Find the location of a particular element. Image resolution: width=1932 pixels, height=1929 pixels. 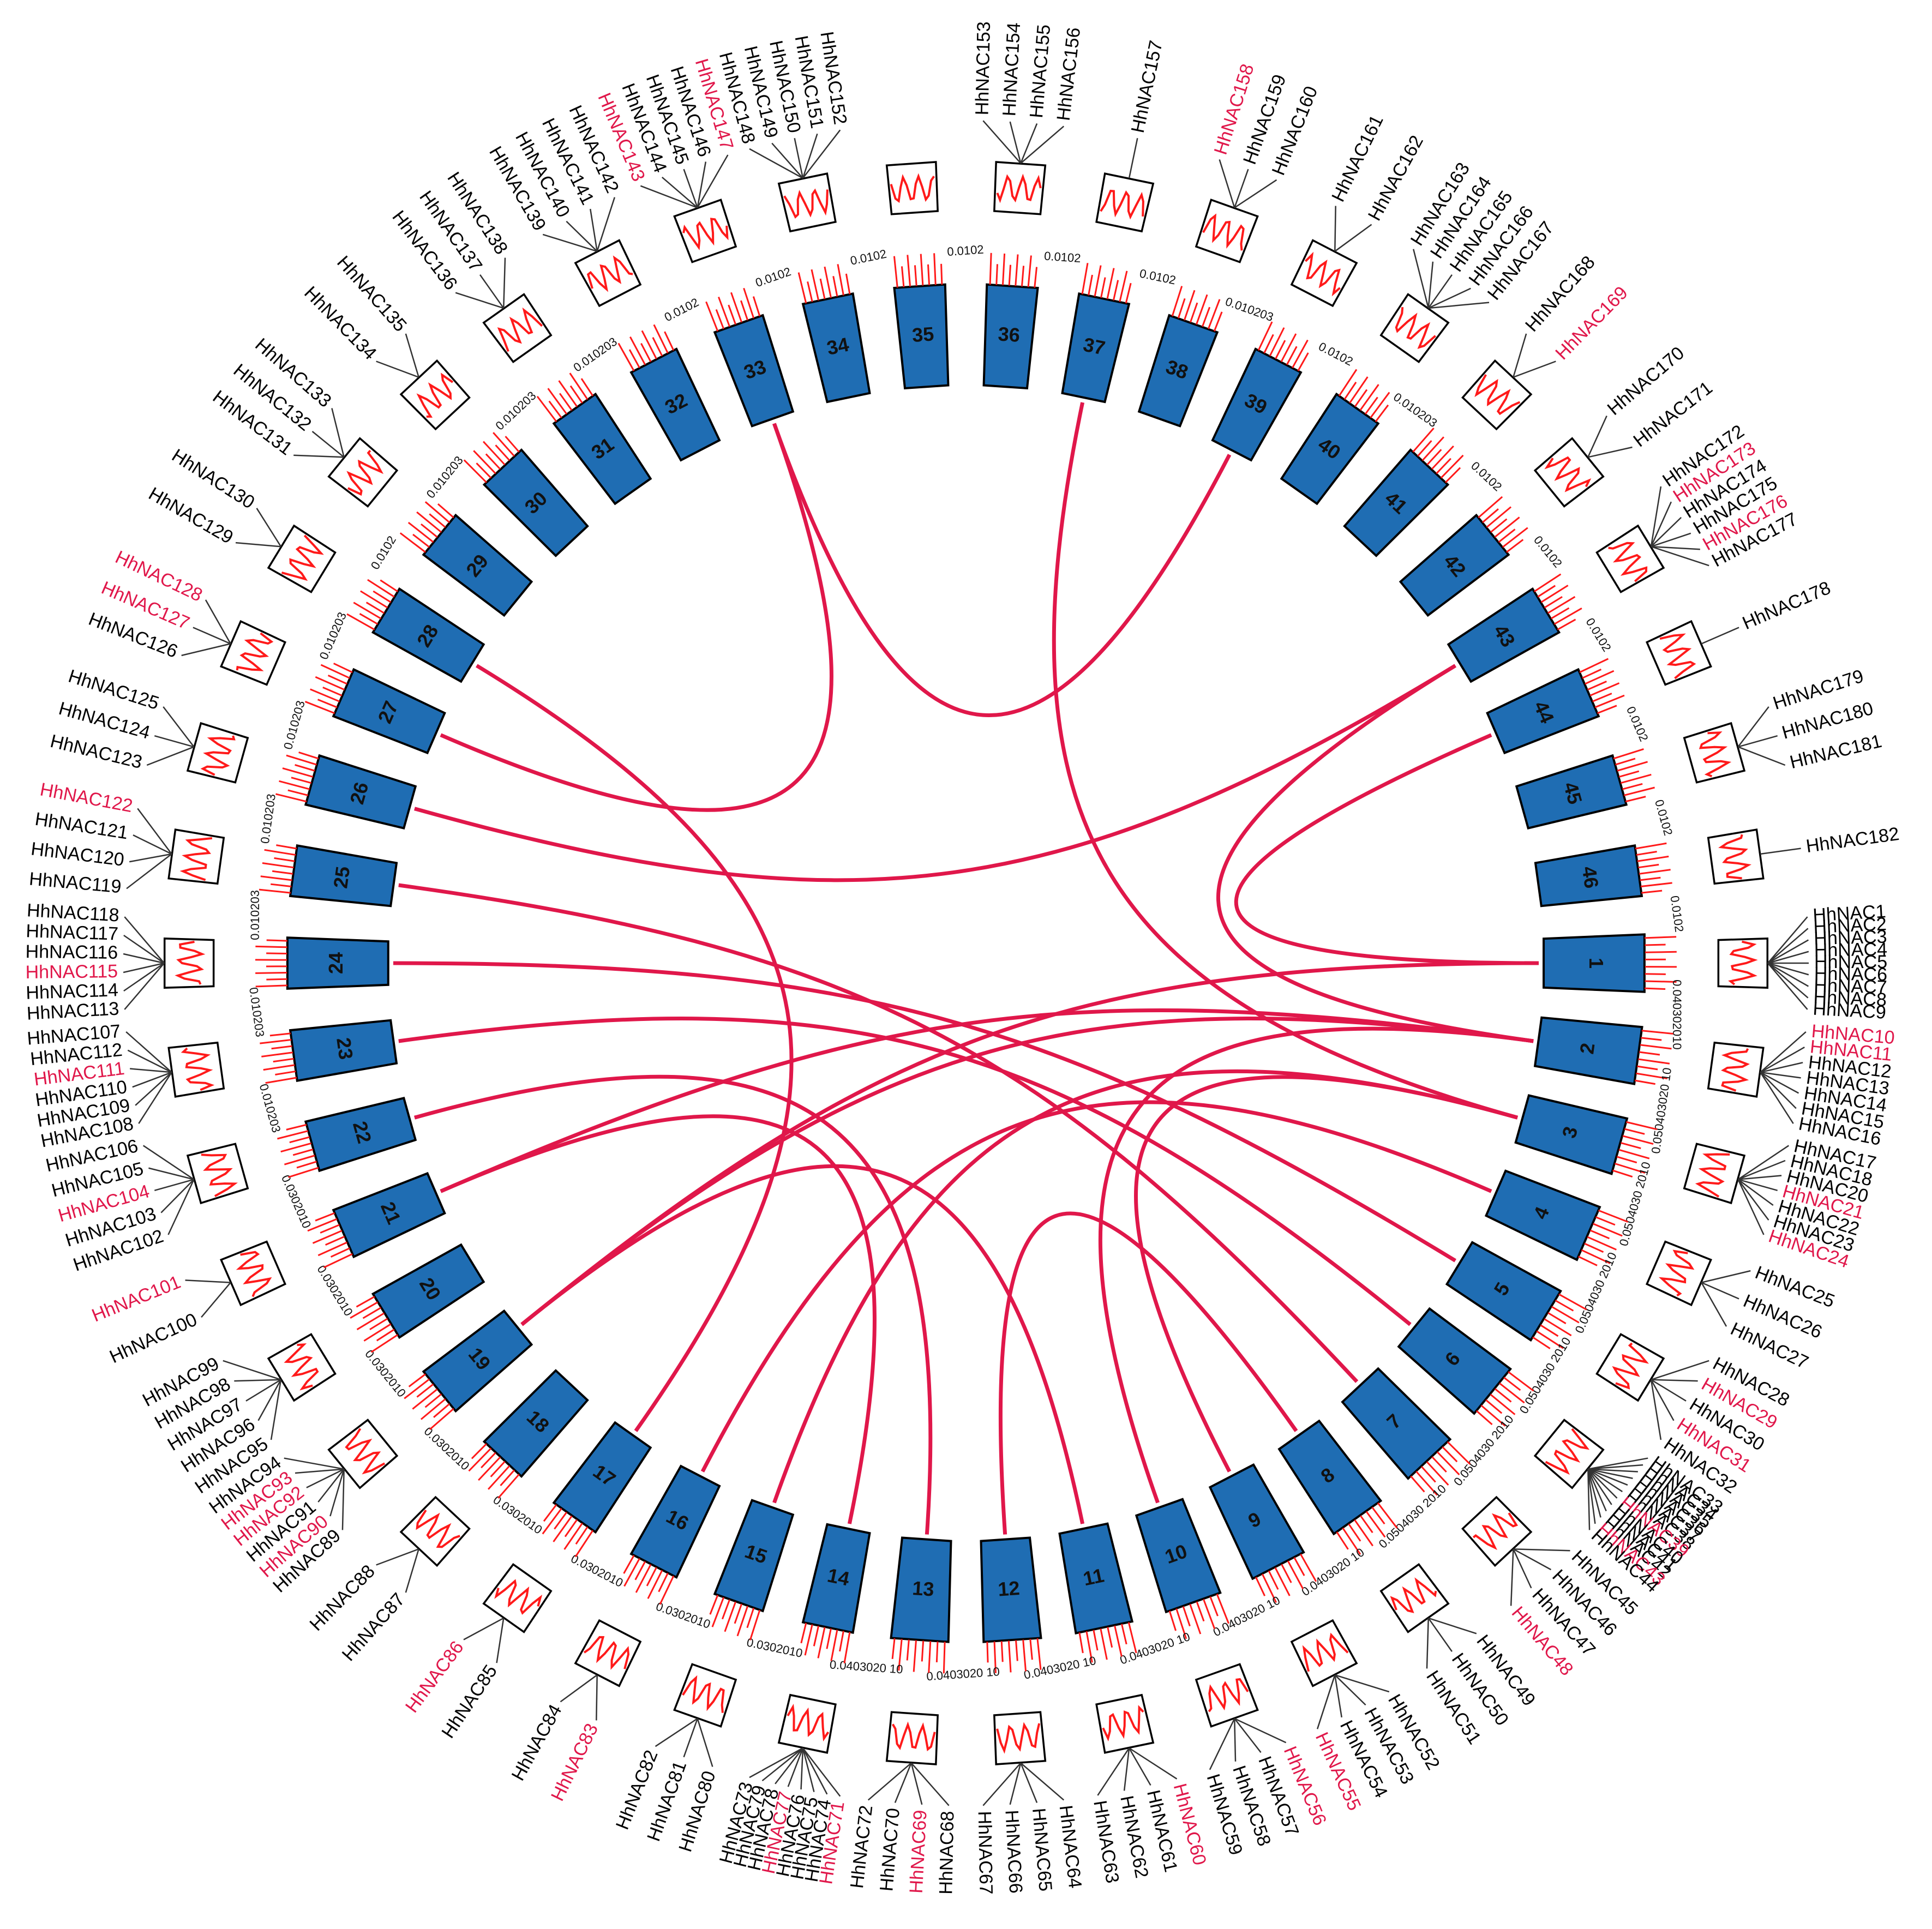

scale-label: 0.0102 is located at coordinates (1486, 477).